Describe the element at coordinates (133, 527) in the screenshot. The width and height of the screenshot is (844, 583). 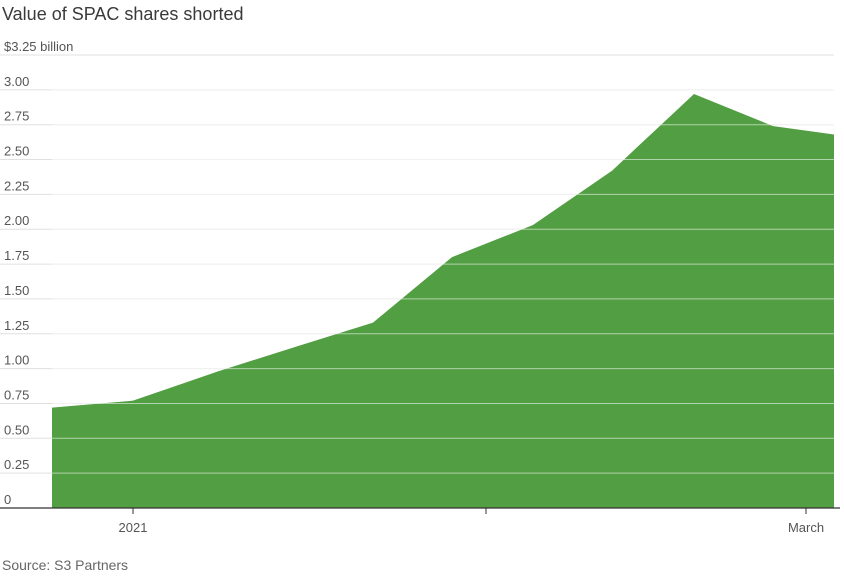
I see `x-tick-label: 2021` at that location.